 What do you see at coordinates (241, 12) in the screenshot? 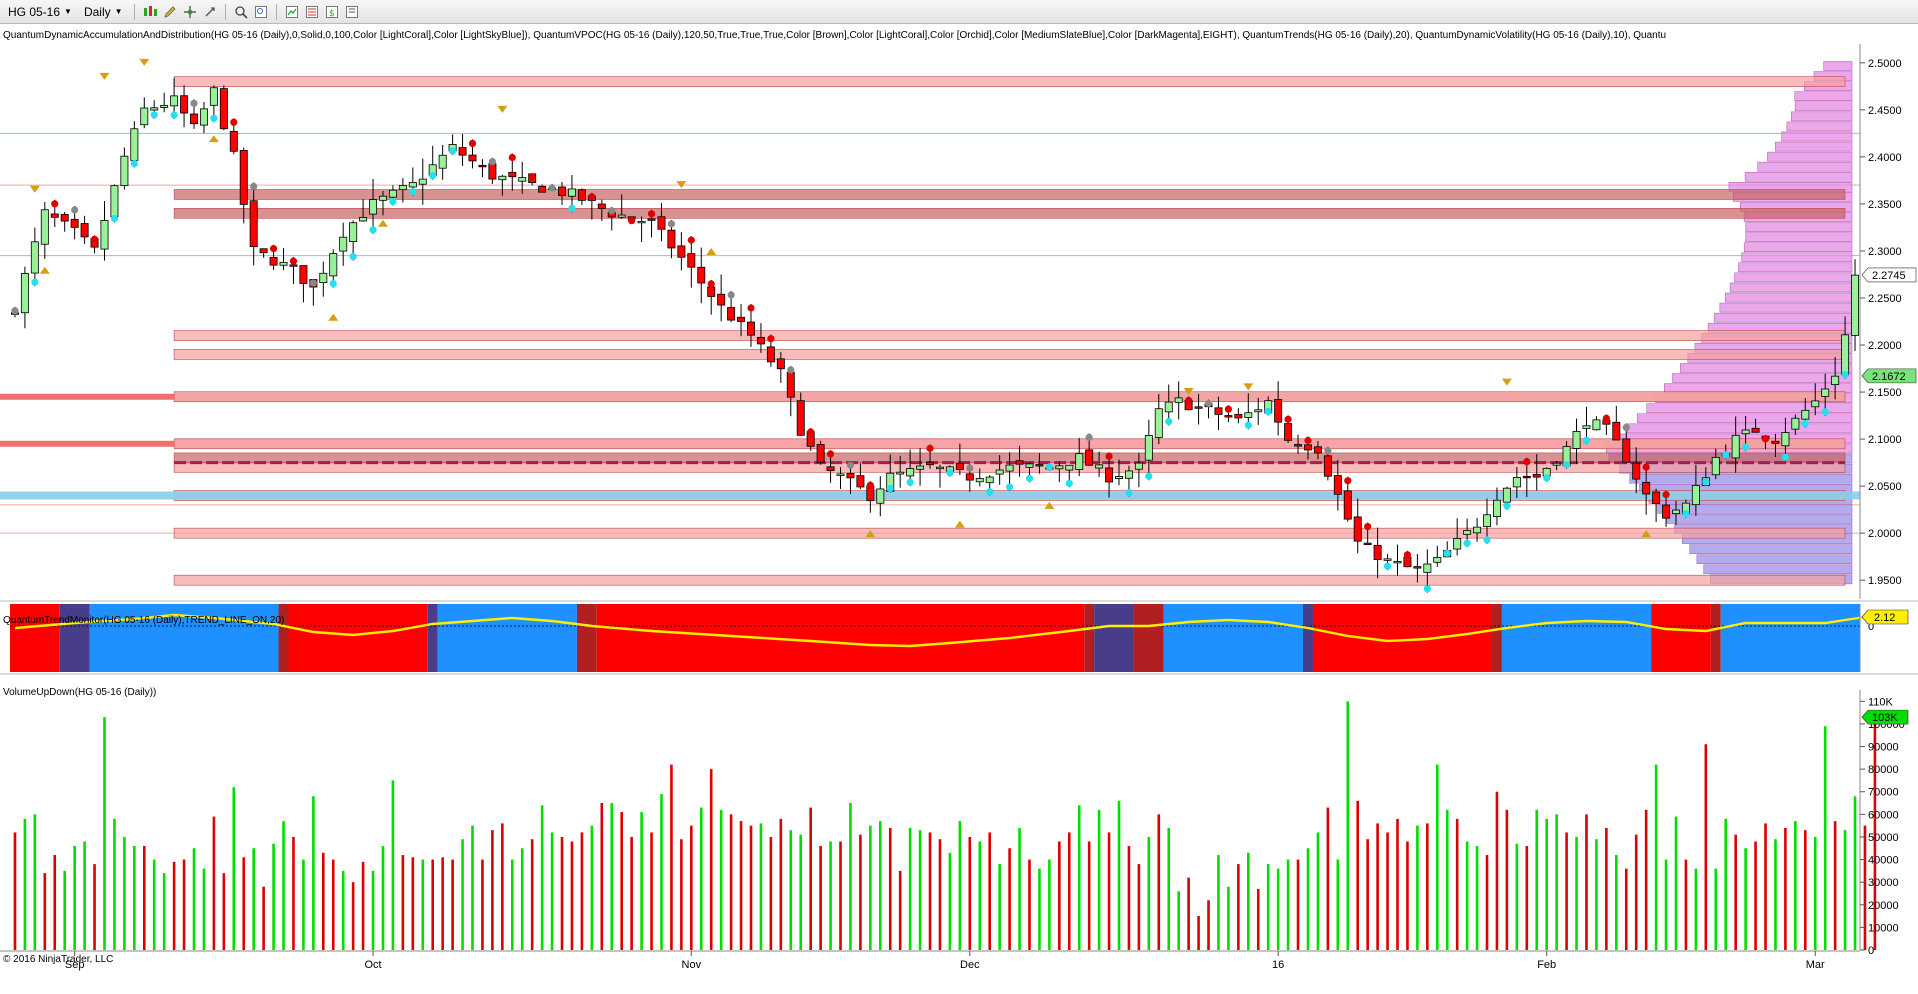
I see `zoom-icon` at bounding box center [241, 12].